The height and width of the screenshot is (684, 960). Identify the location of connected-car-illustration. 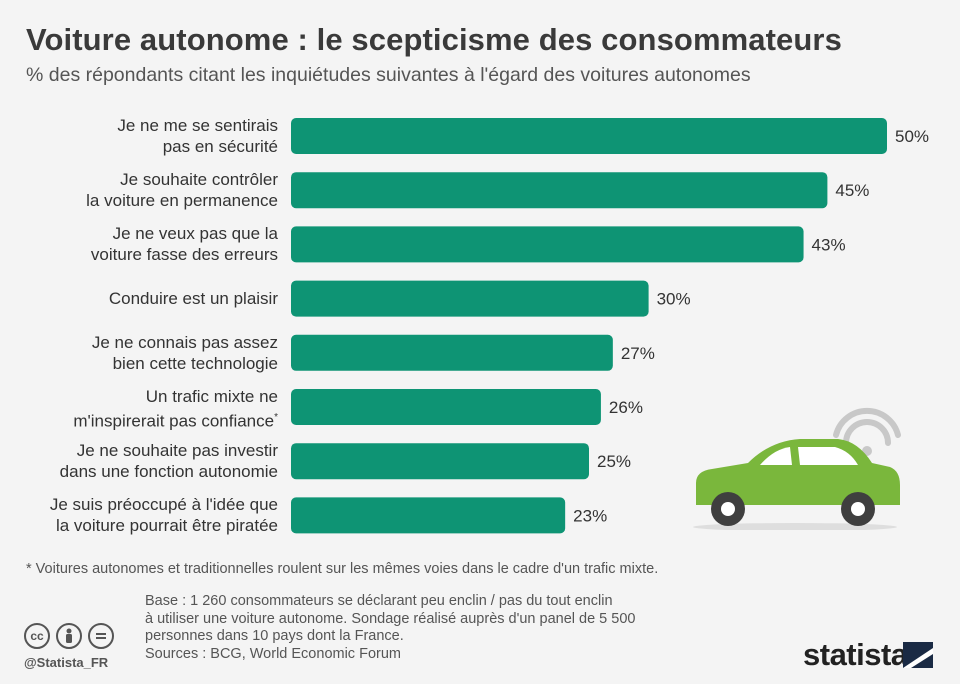
(797, 468).